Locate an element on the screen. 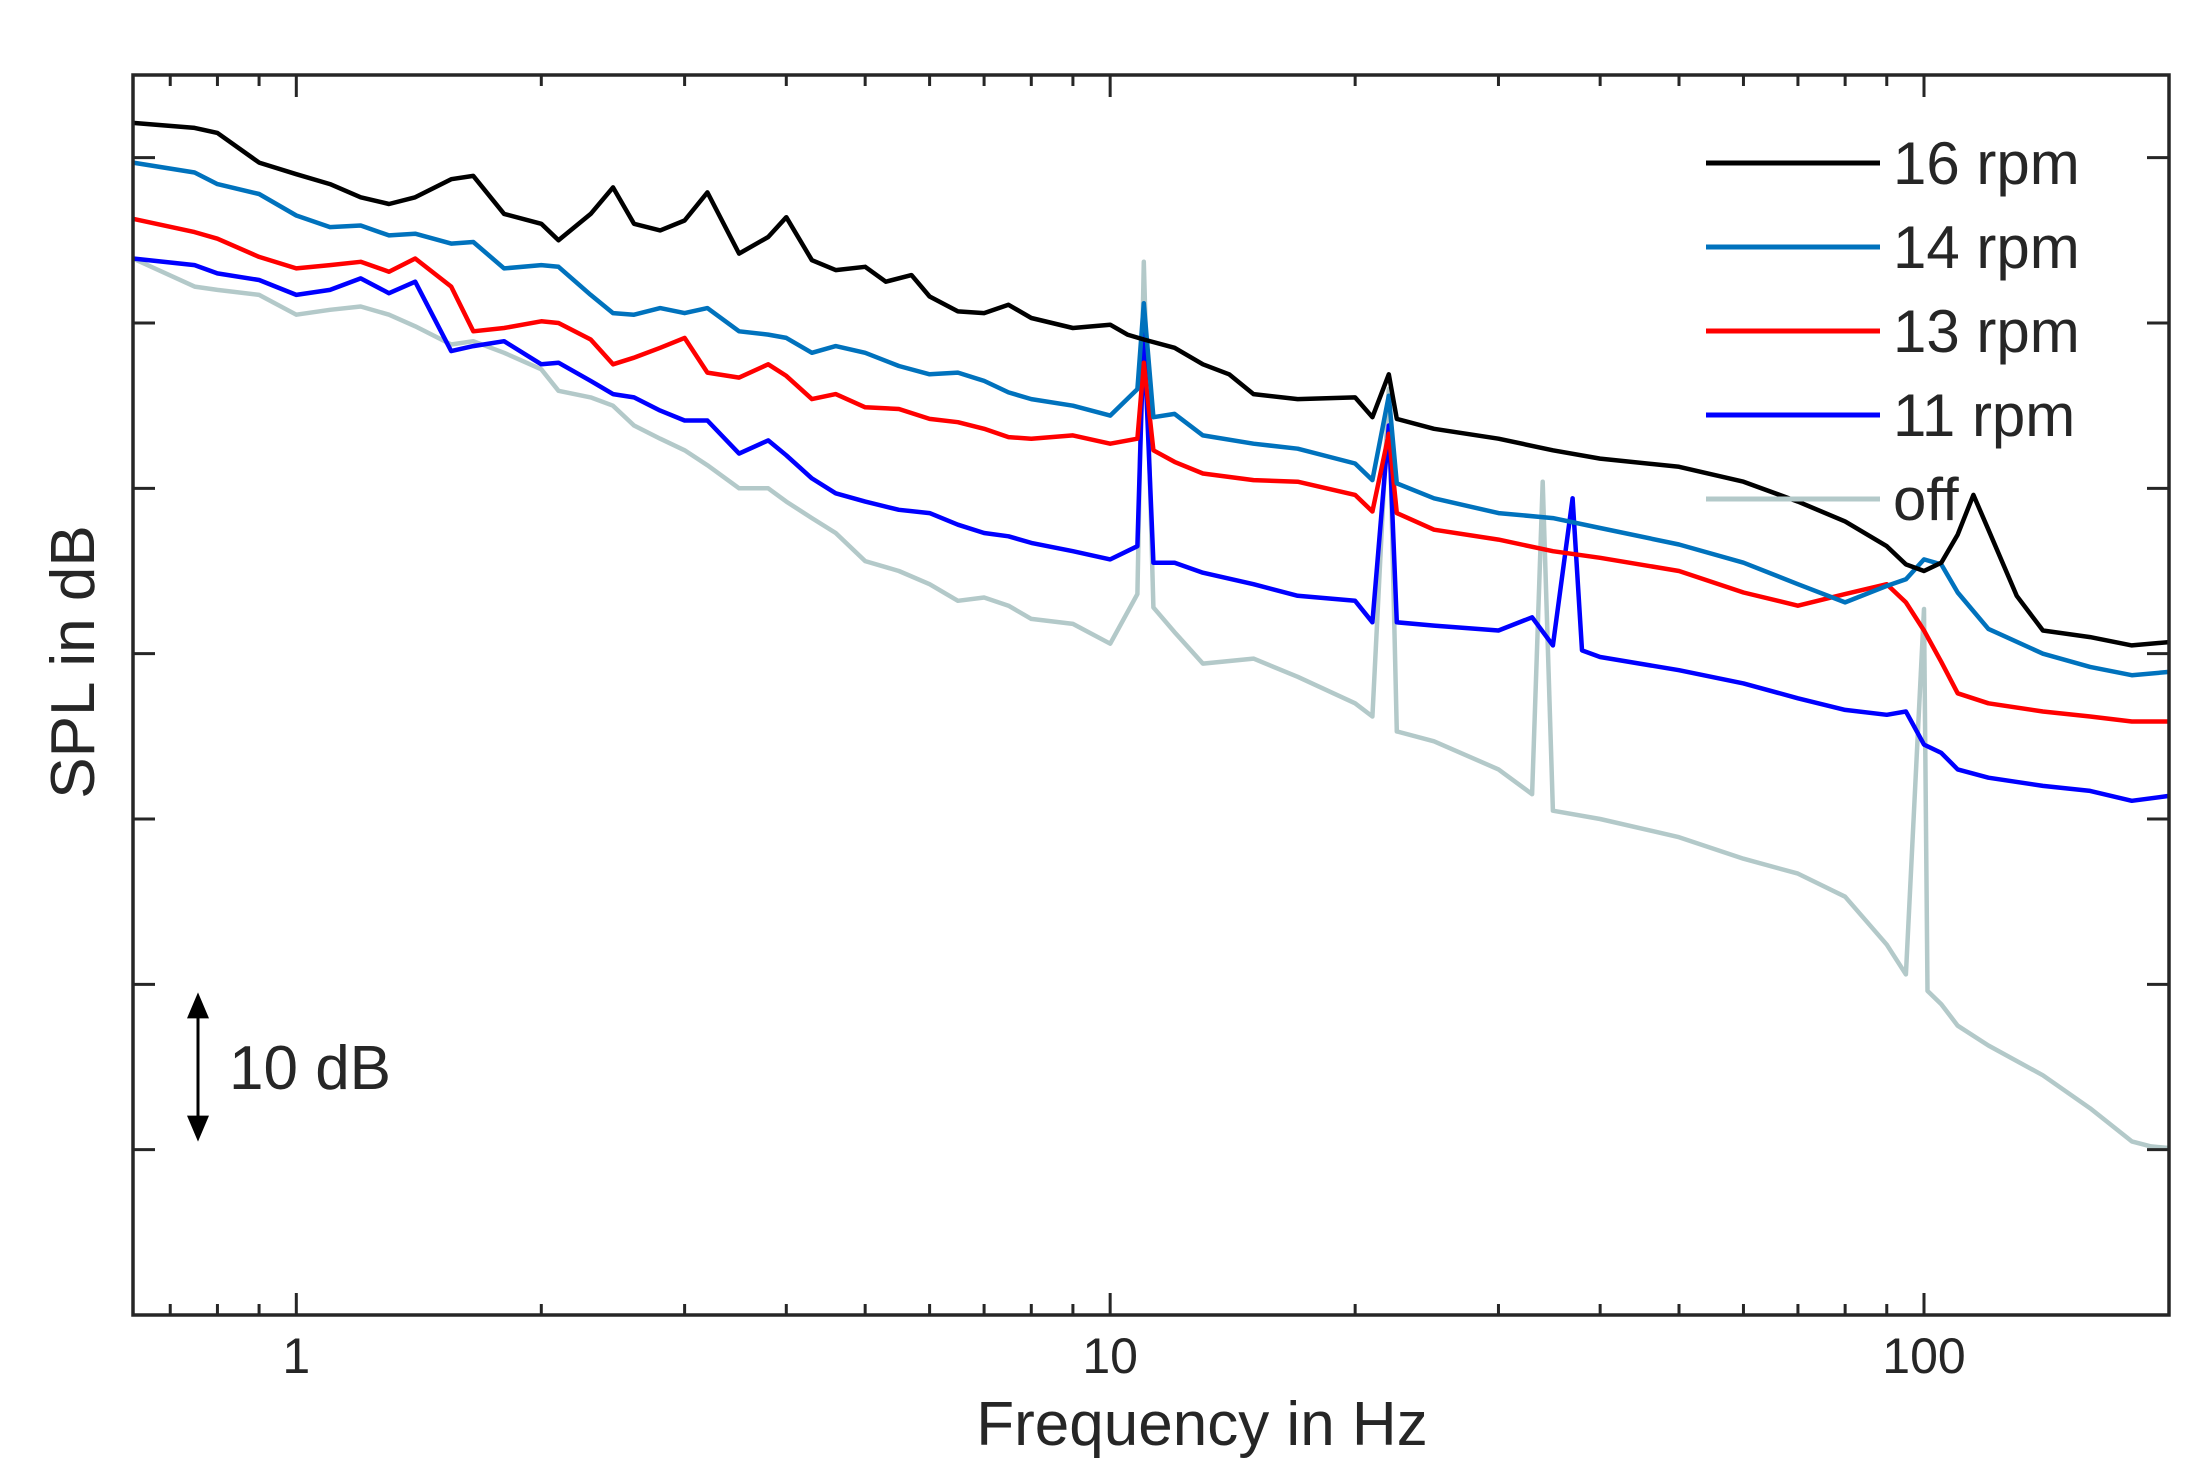 This screenshot has height=1476, width=2199. x-tick-label: 1 is located at coordinates (296, 1356).